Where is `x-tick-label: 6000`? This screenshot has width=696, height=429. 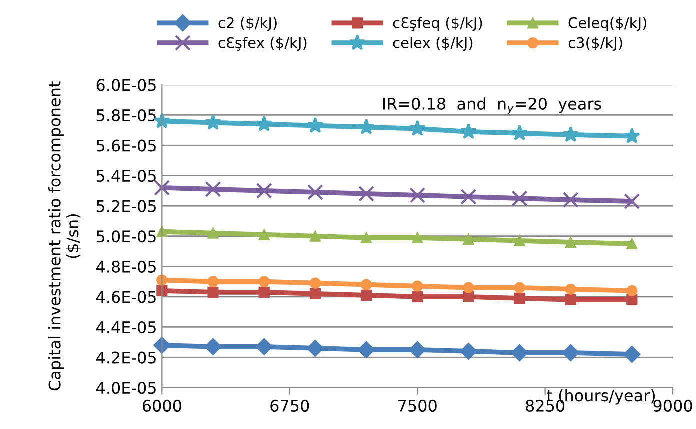
x-tick-label: 6000 is located at coordinates (162, 406).